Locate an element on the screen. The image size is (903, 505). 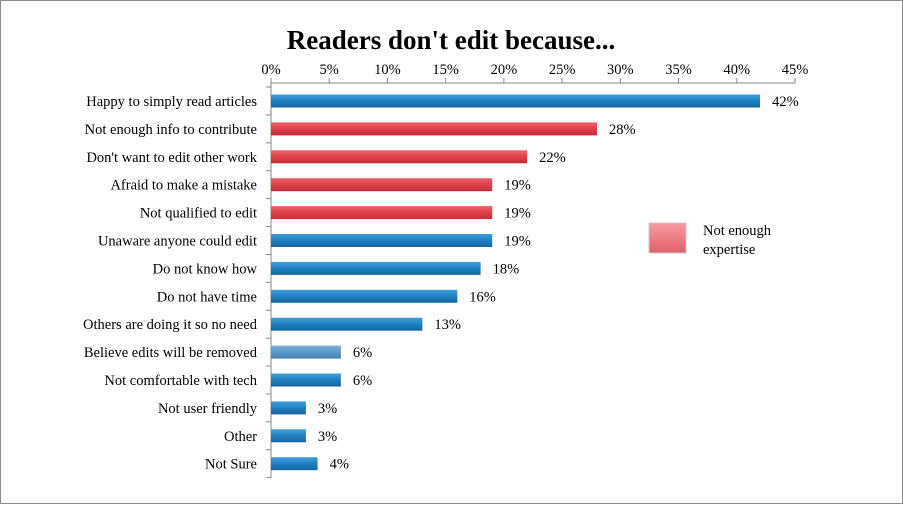
bar-value-label: 16% is located at coordinates (482, 297).